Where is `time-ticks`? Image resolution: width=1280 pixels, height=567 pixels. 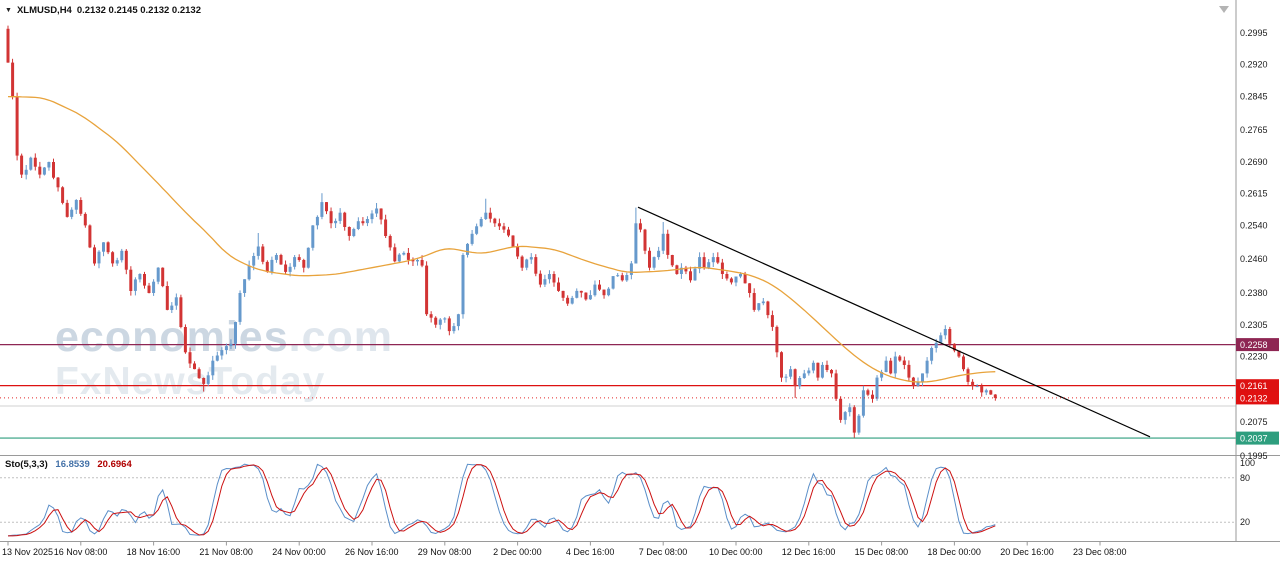 time-ticks is located at coordinates (554, 544).